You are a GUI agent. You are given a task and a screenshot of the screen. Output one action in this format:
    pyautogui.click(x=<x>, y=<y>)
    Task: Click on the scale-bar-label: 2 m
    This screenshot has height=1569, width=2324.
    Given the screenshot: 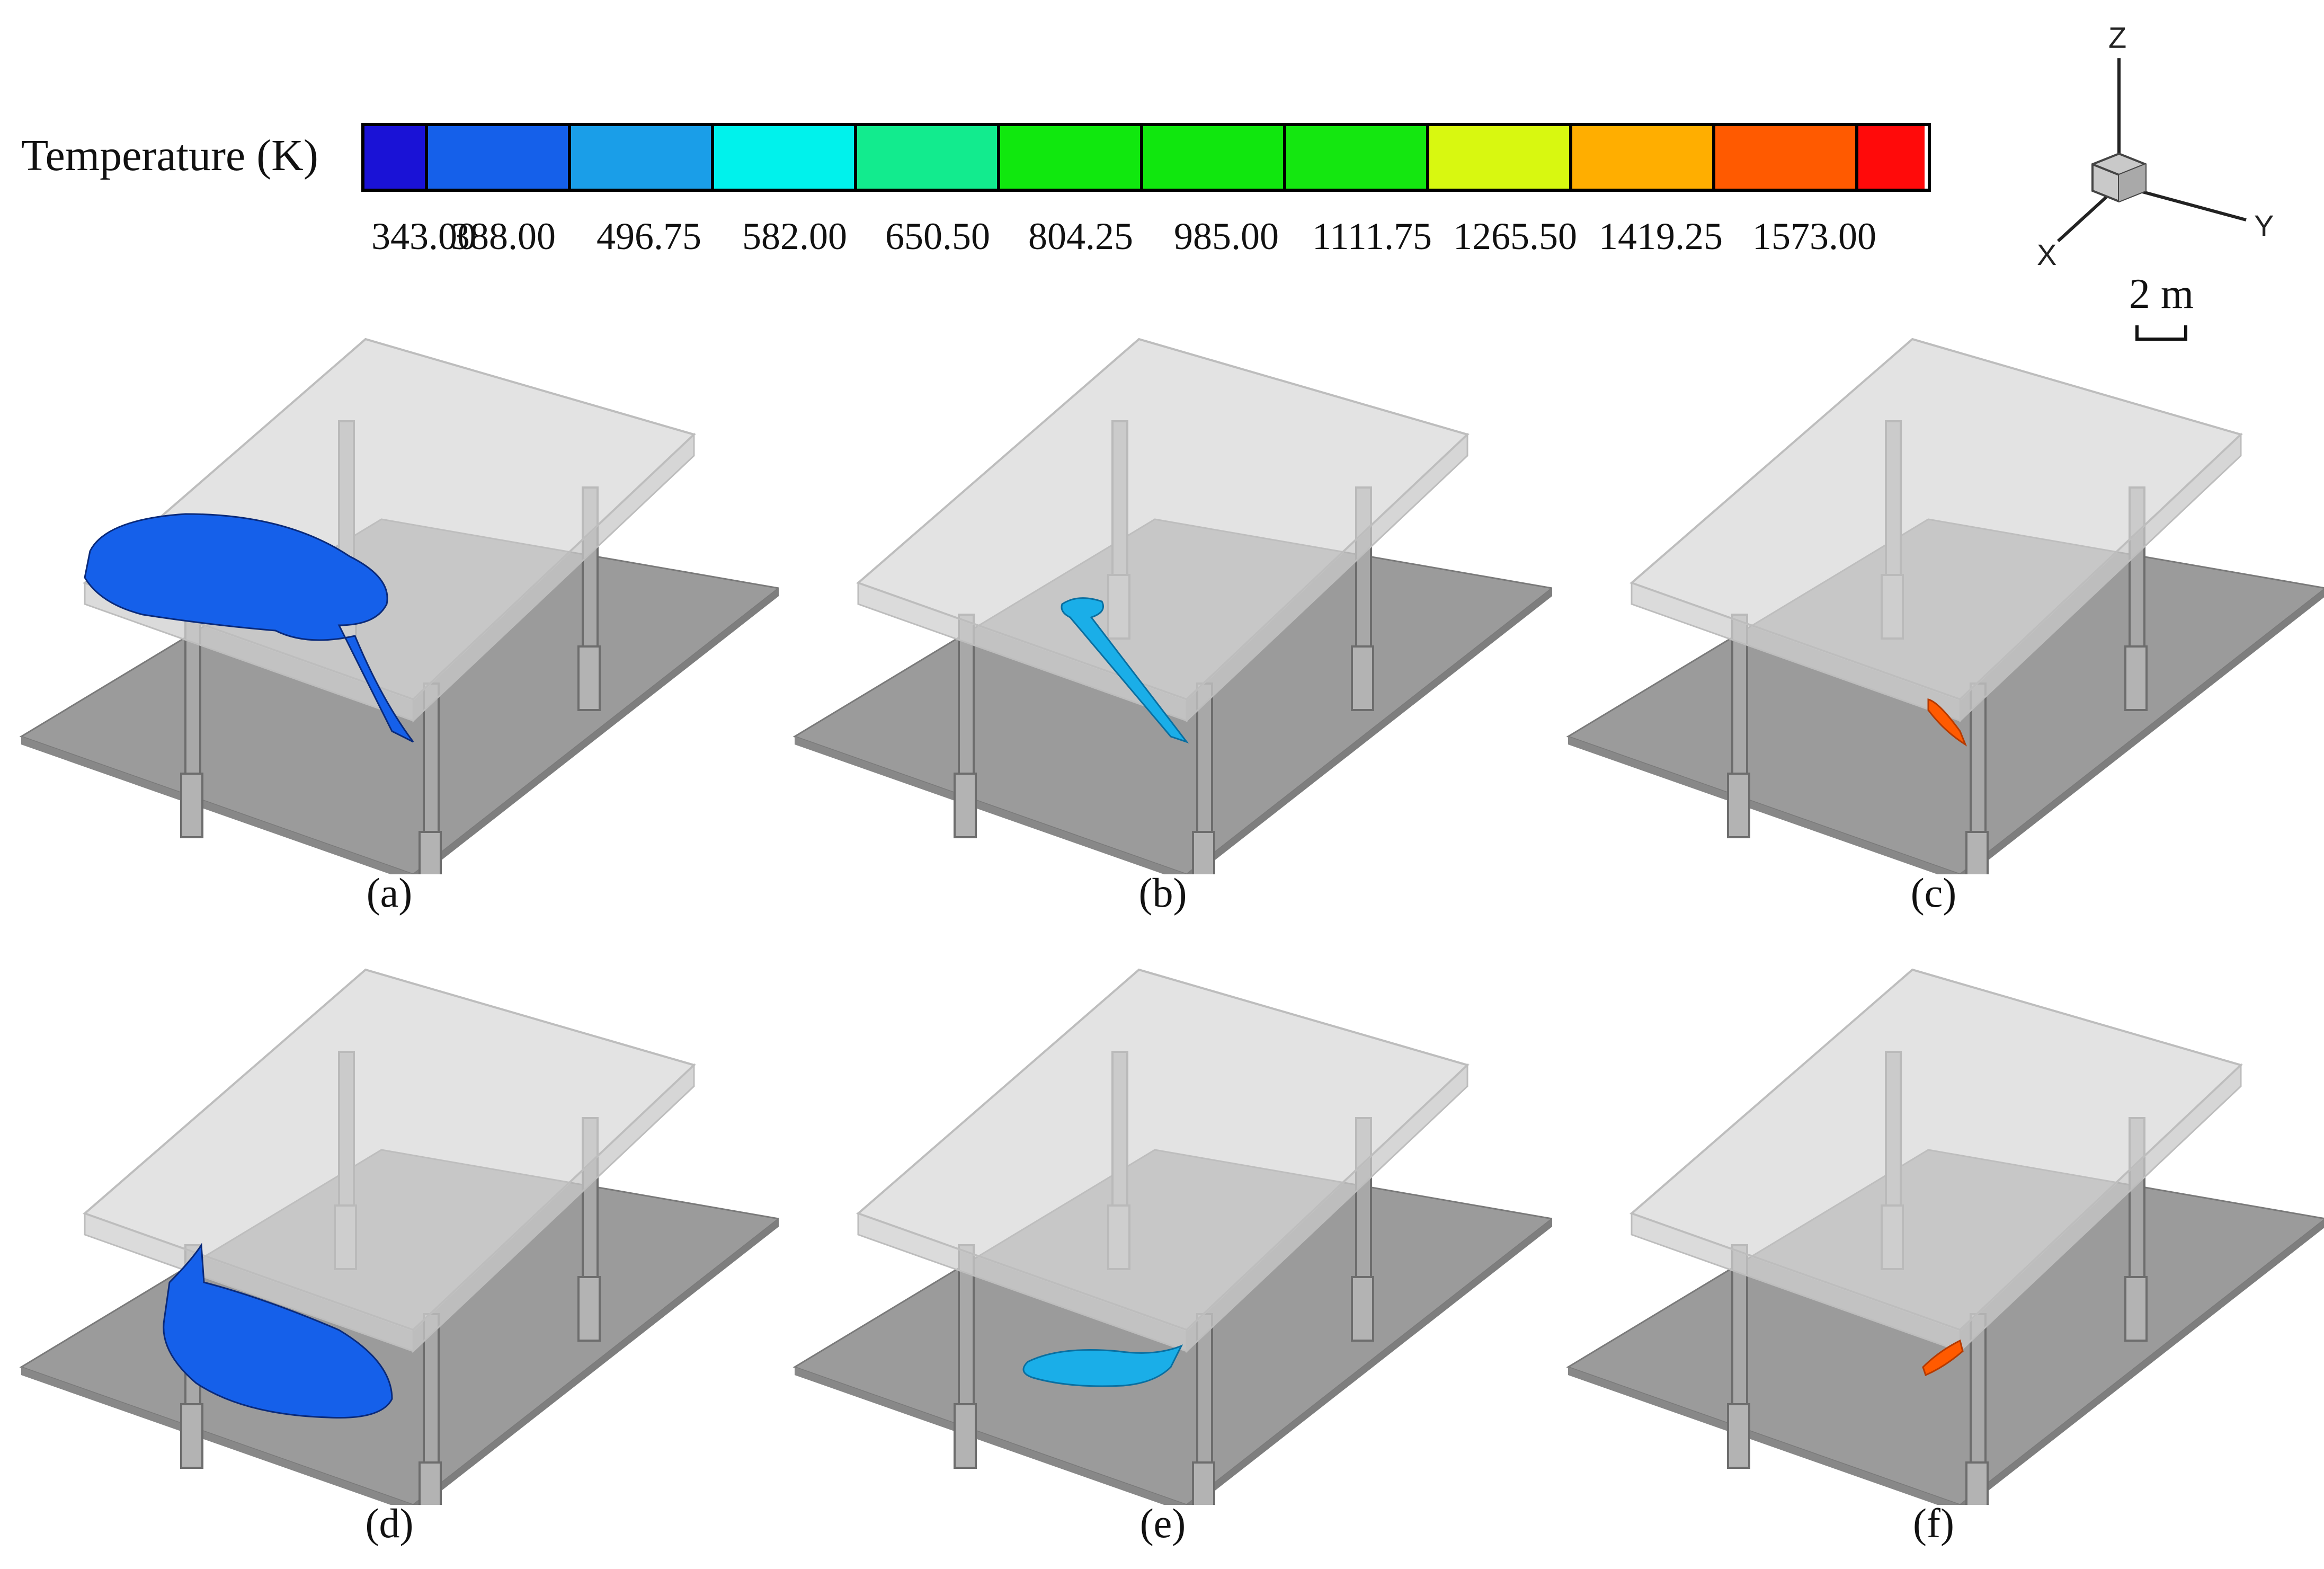 What is the action you would take?
    pyautogui.click(x=2161, y=294)
    